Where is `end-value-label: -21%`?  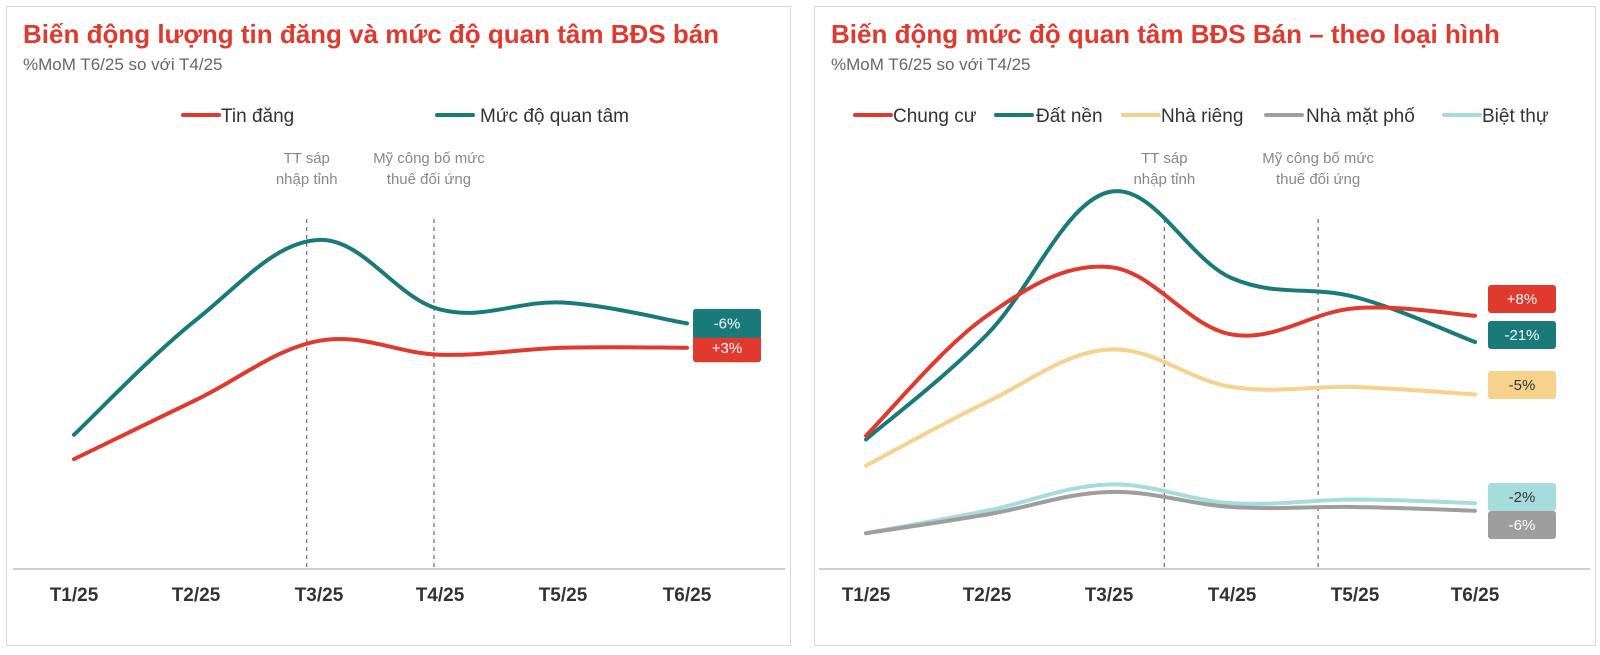 end-value-label: -21% is located at coordinates (1521, 335).